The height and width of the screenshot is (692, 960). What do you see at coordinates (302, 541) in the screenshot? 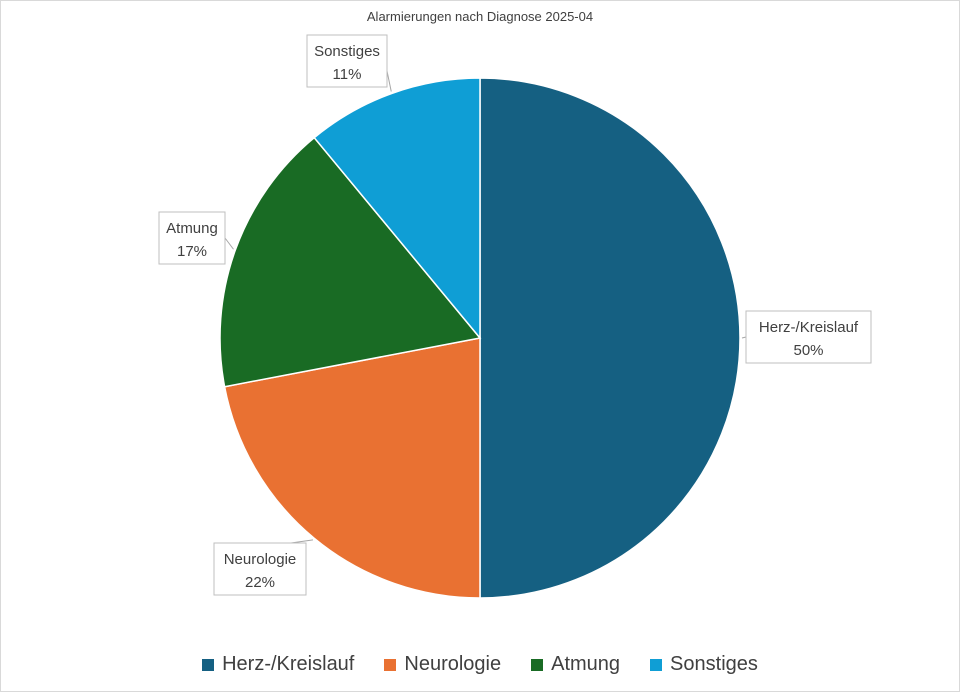
I see `leader-line-neurologie` at bounding box center [302, 541].